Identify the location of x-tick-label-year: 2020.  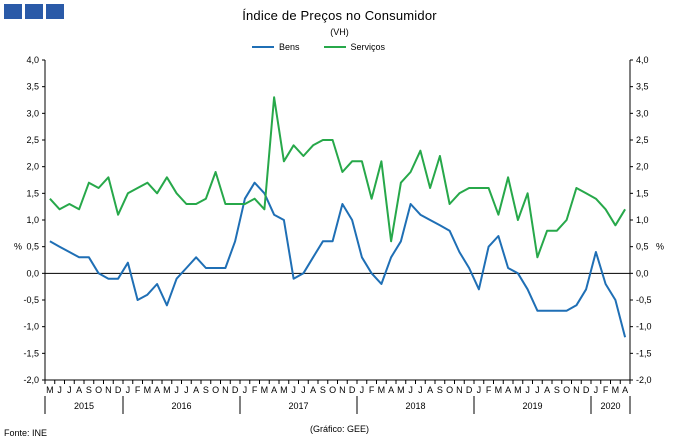
(610, 406).